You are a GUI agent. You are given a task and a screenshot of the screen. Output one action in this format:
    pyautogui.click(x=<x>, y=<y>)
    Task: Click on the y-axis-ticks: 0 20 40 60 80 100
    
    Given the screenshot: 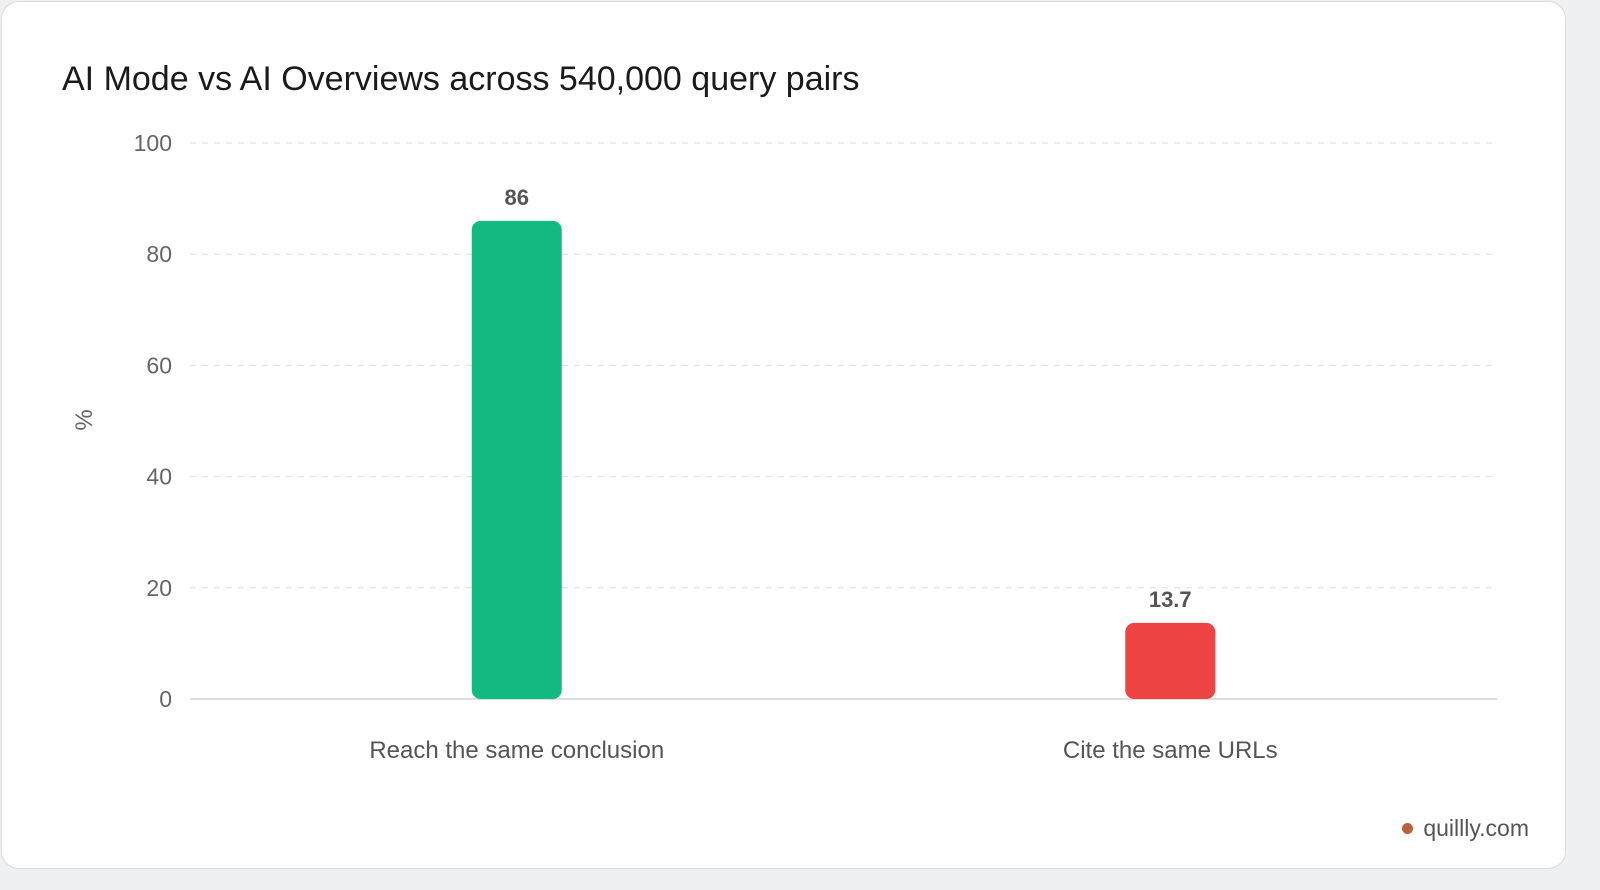 What is the action you would take?
    pyautogui.click(x=153, y=421)
    